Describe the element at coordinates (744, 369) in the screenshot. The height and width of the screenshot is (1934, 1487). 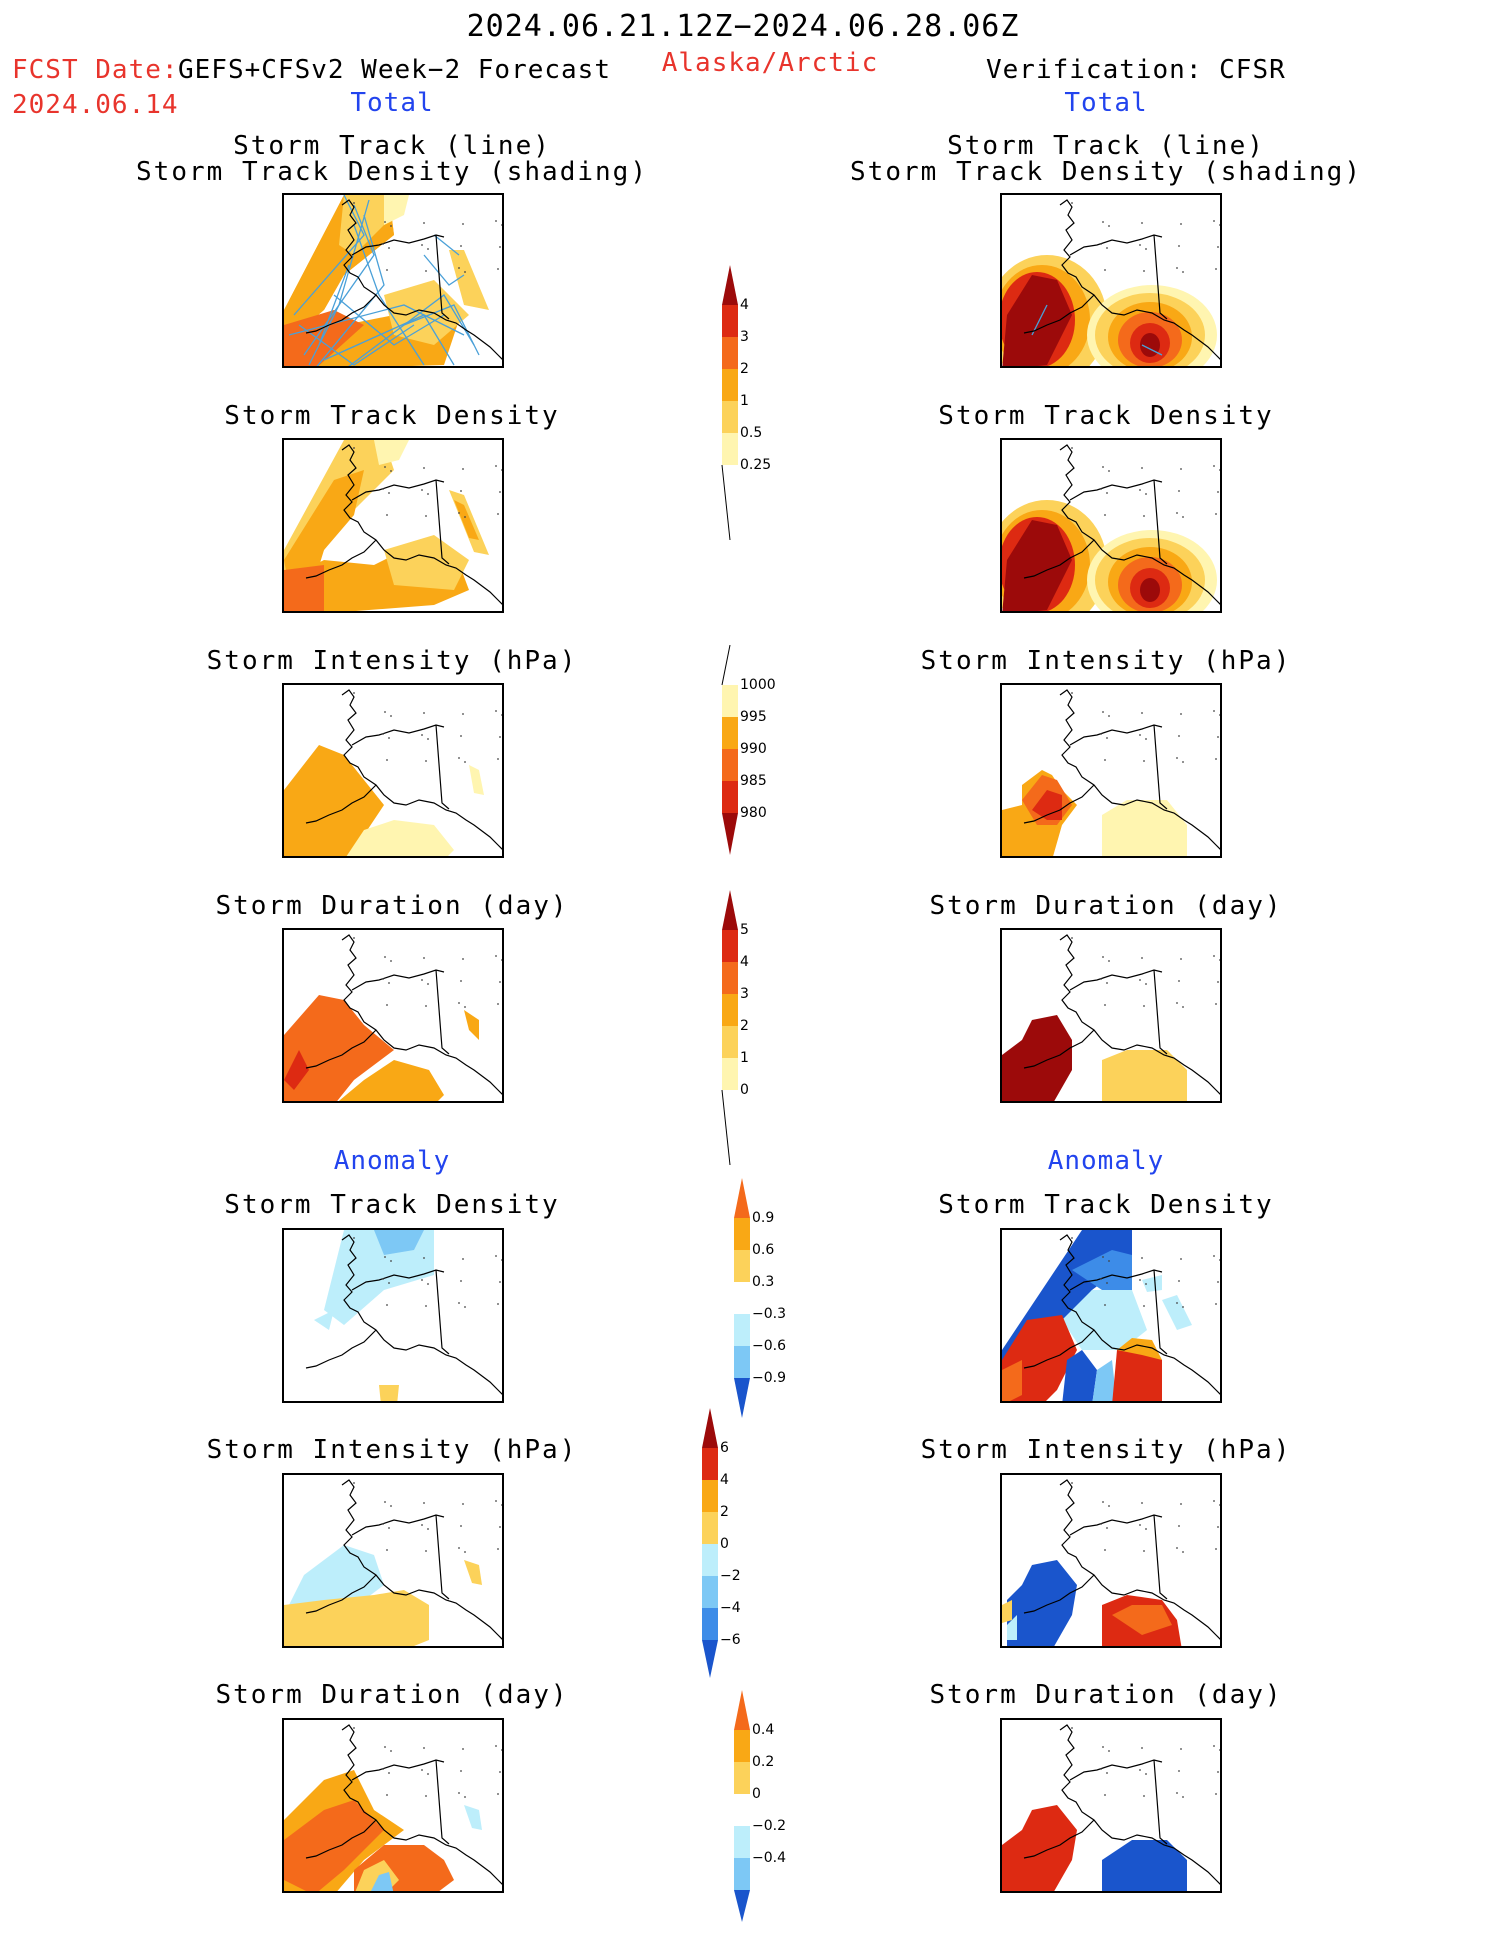
I see `cb1-label: 2` at that location.